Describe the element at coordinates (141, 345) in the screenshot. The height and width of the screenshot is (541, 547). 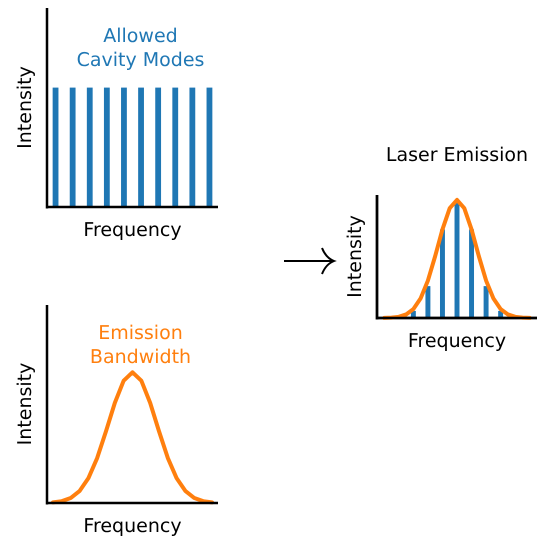
I see `chart-title: Emission Bandwidth` at that location.